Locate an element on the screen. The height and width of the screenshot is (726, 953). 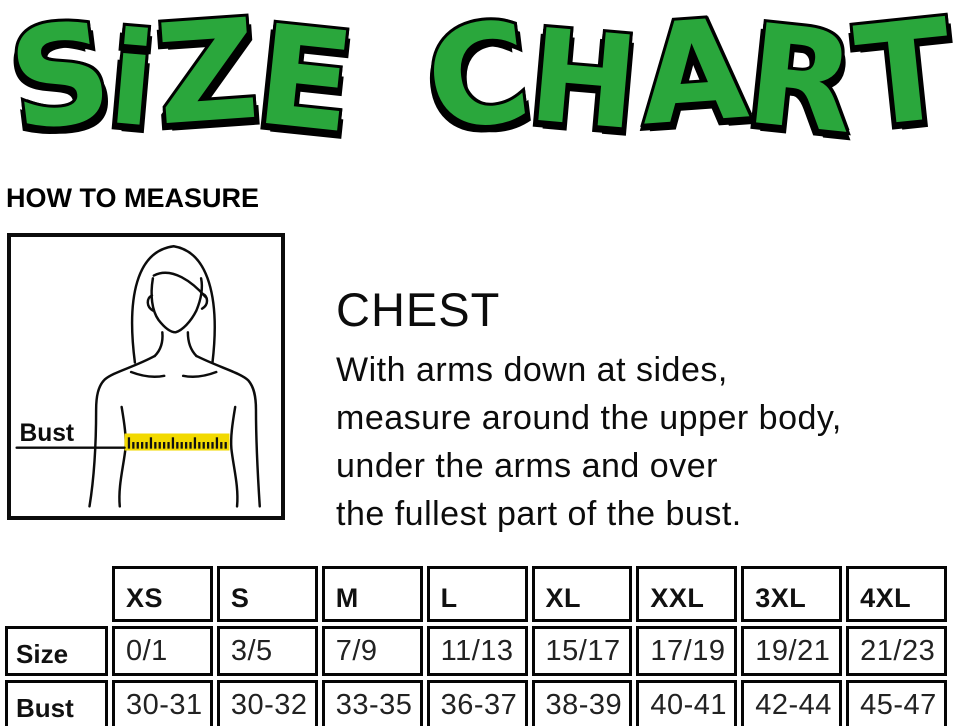
title-letter: S is located at coordinates (62, 83).